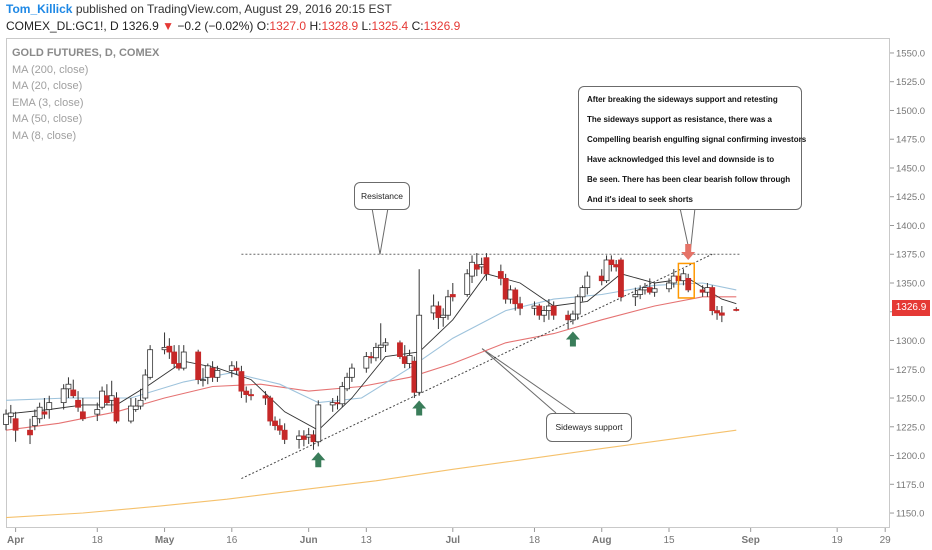 The width and height of the screenshot is (932, 550). What do you see at coordinates (910, 284) in the screenshot?
I see `y-tick-label: 1350.0` at bounding box center [910, 284].